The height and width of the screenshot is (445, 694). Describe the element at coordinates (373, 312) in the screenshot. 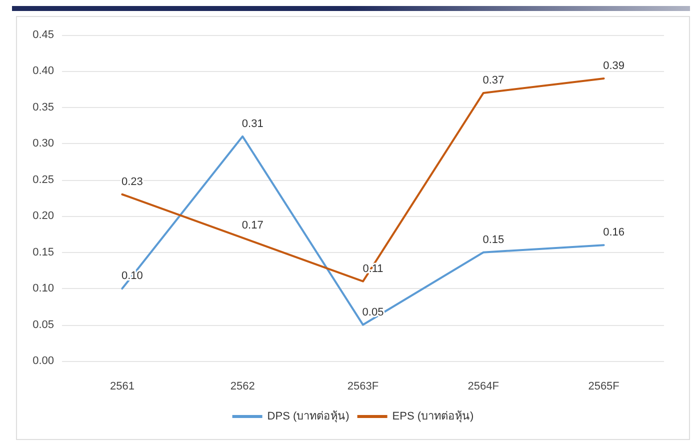

I see `data-label: 0.05` at that location.